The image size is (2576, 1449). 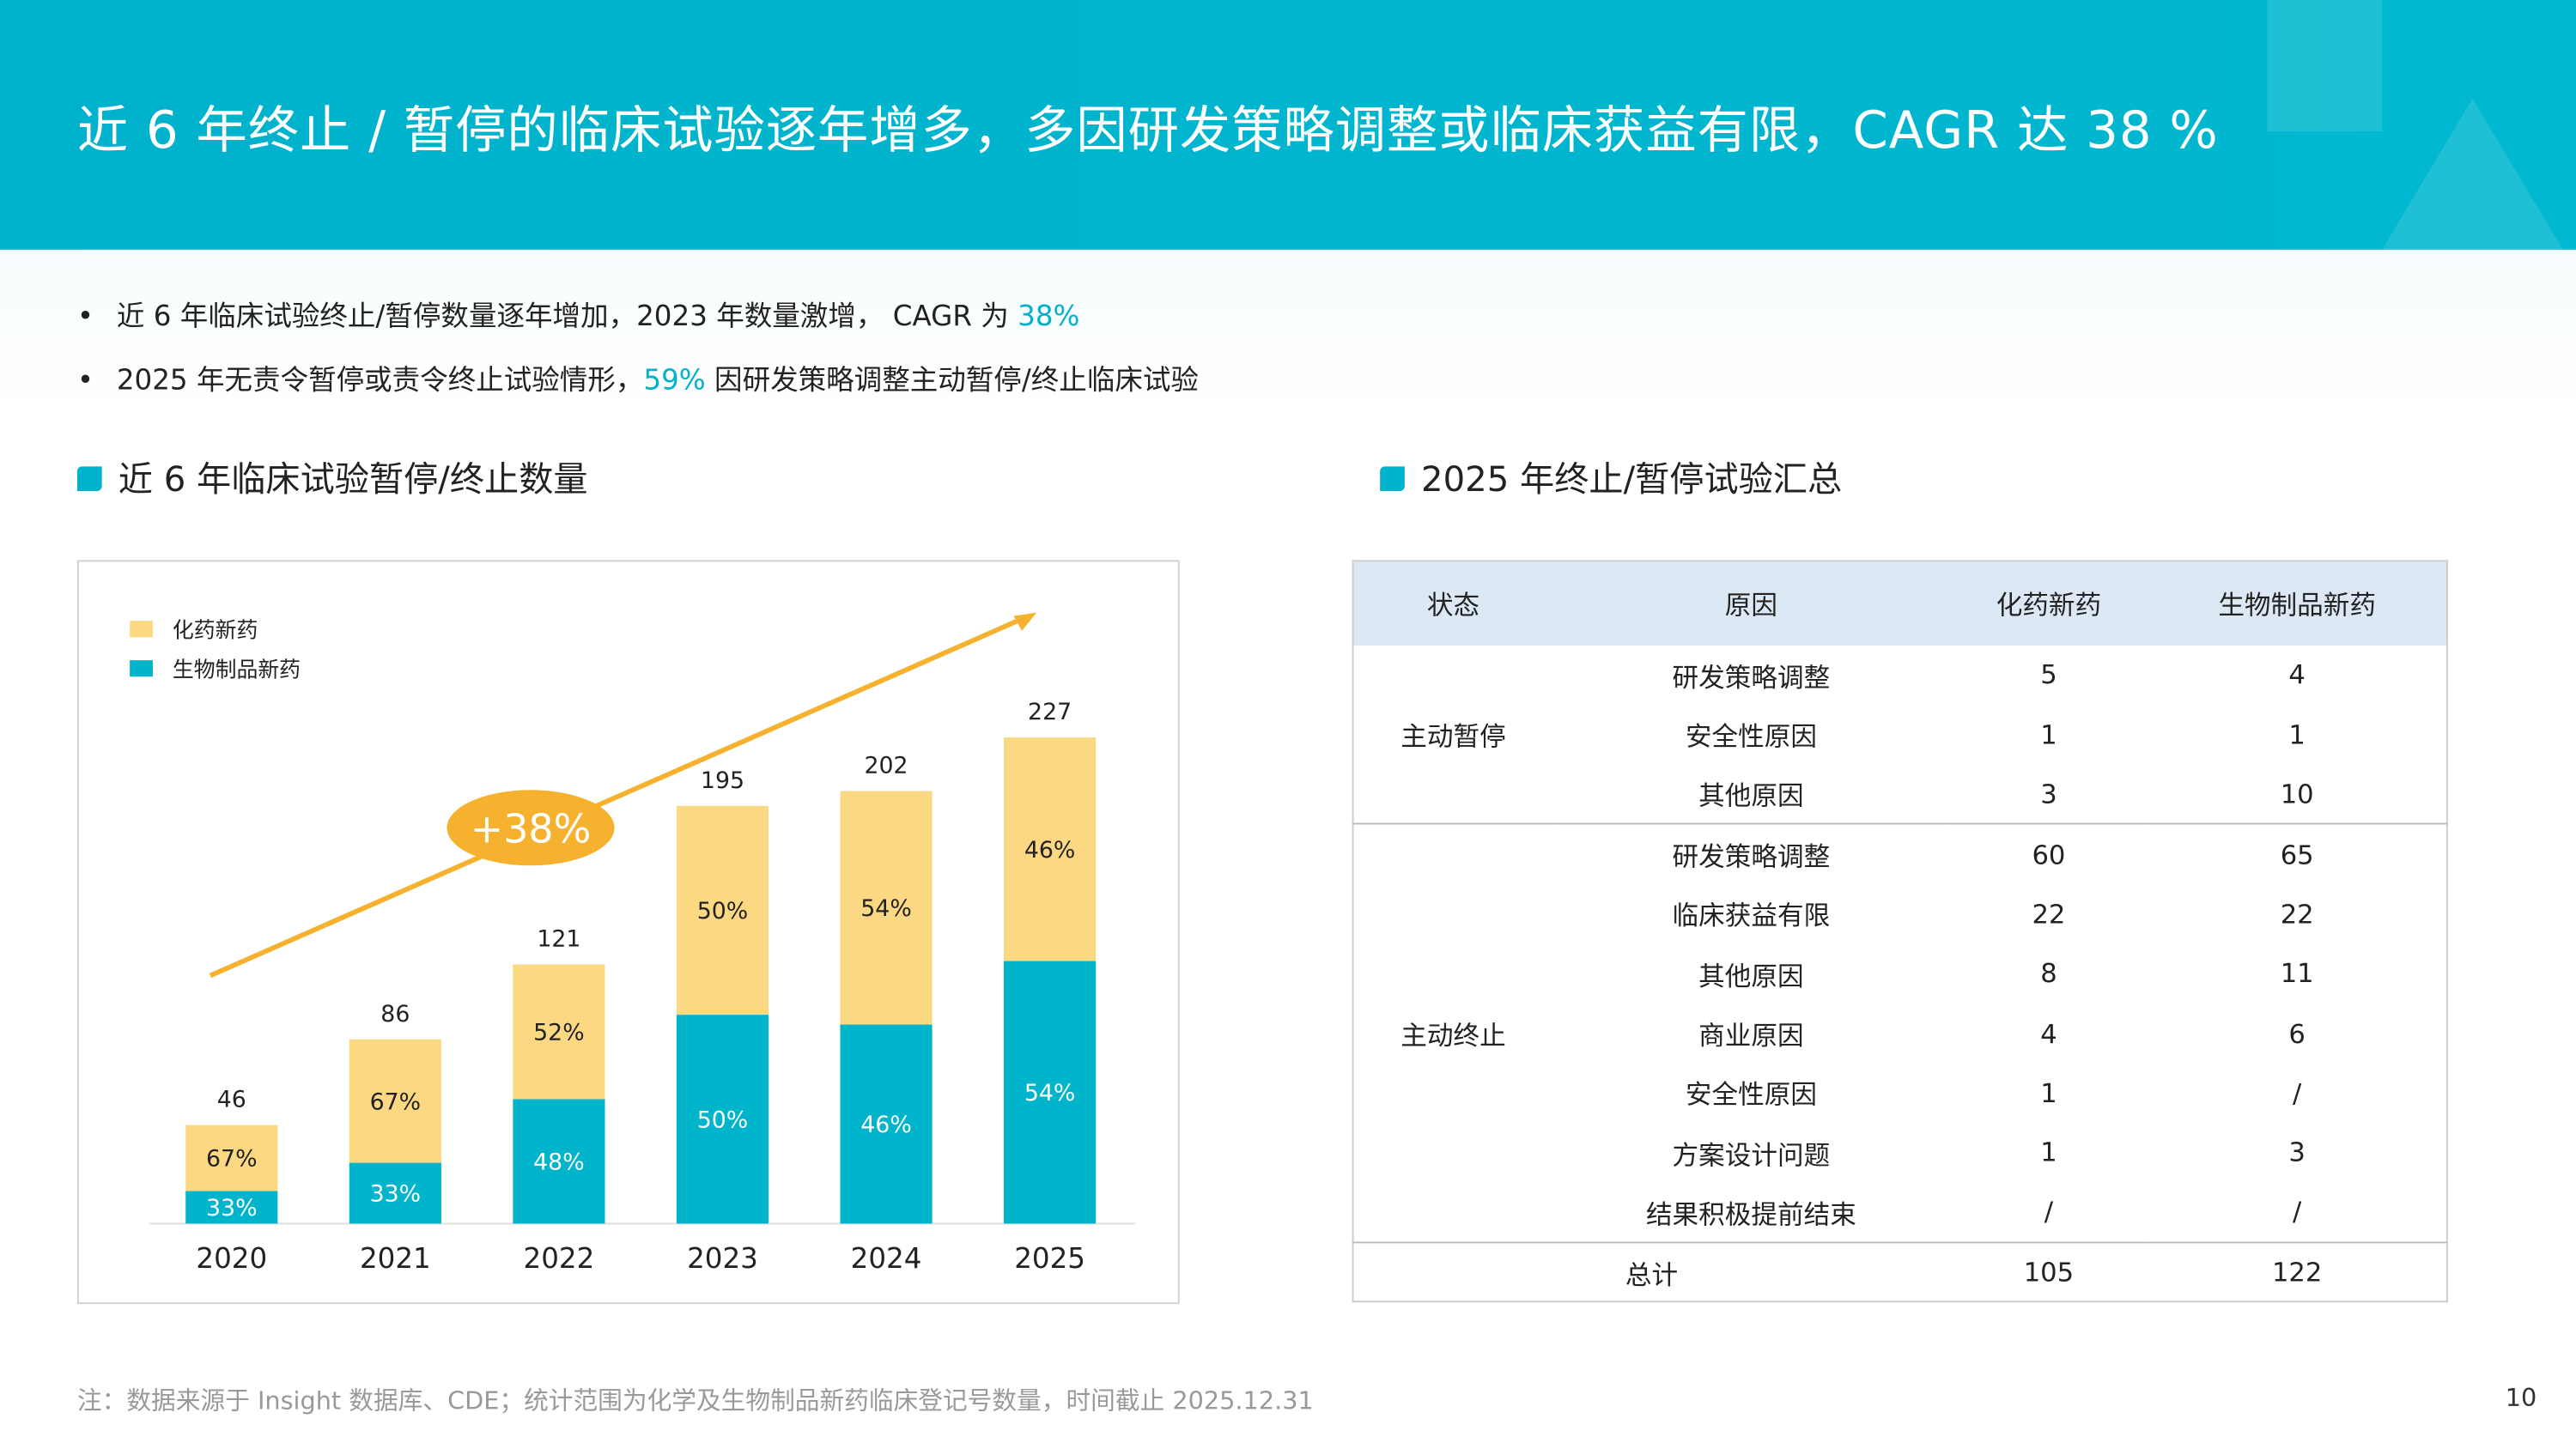 What do you see at coordinates (142, 629) in the screenshot?
I see `legend-swatch-chem` at bounding box center [142, 629].